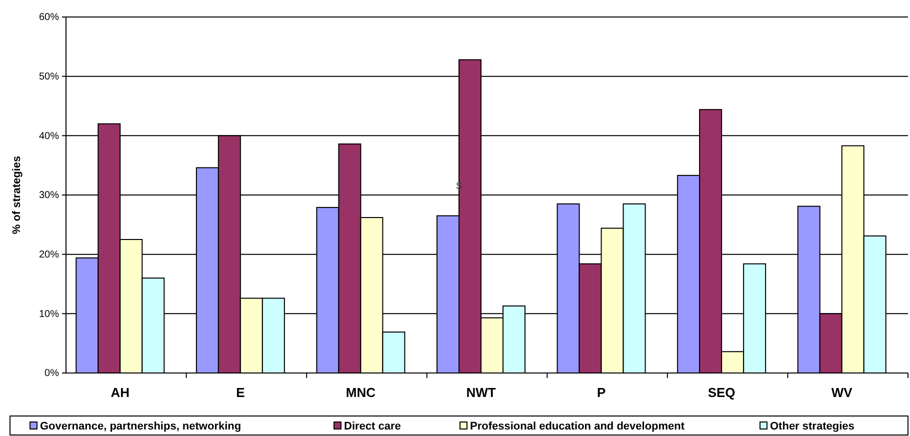 This screenshot has height=436, width=910. I want to click on y-tick-label: 50%, so click(49, 77).